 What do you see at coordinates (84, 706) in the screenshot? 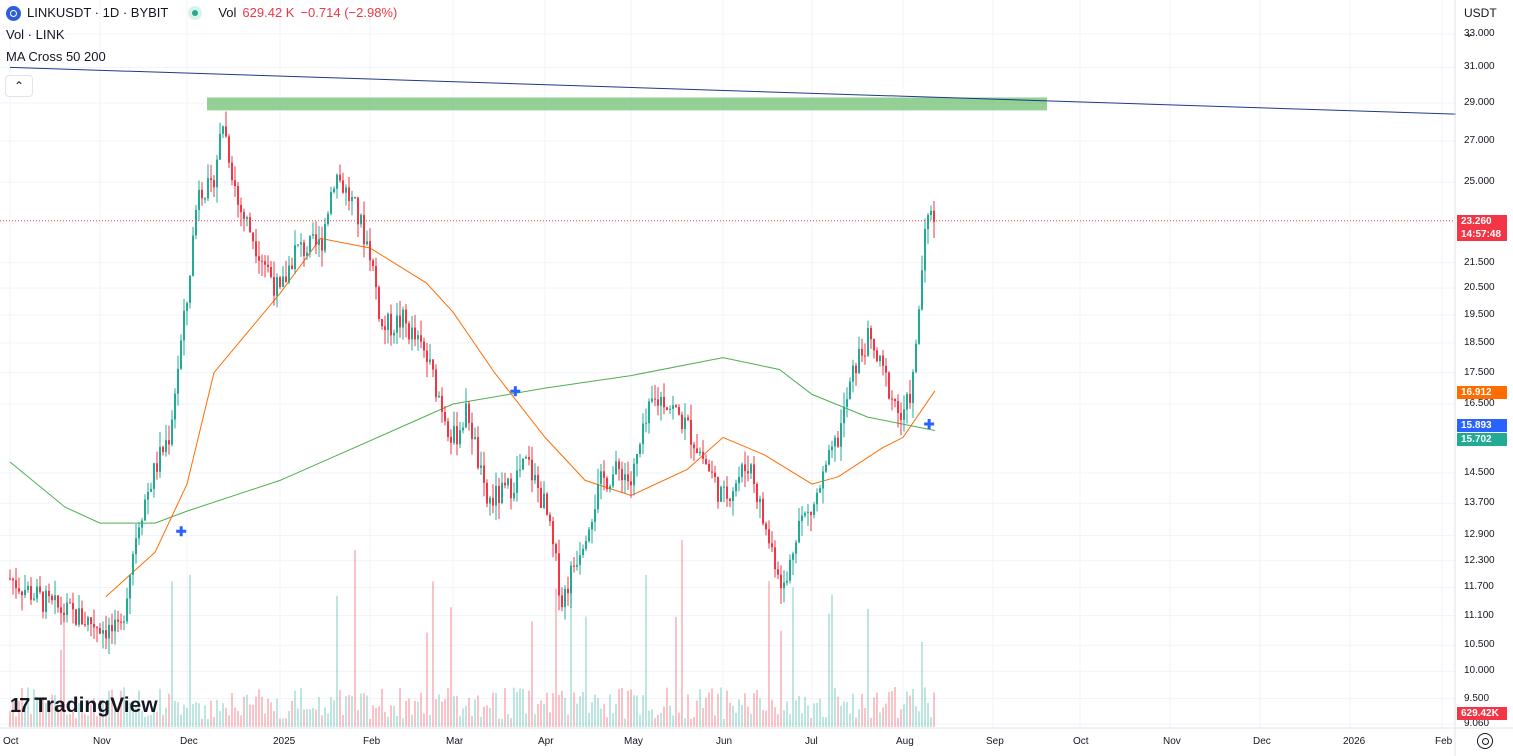
I see `tradingview-logo: 17 TradingView` at bounding box center [84, 706].